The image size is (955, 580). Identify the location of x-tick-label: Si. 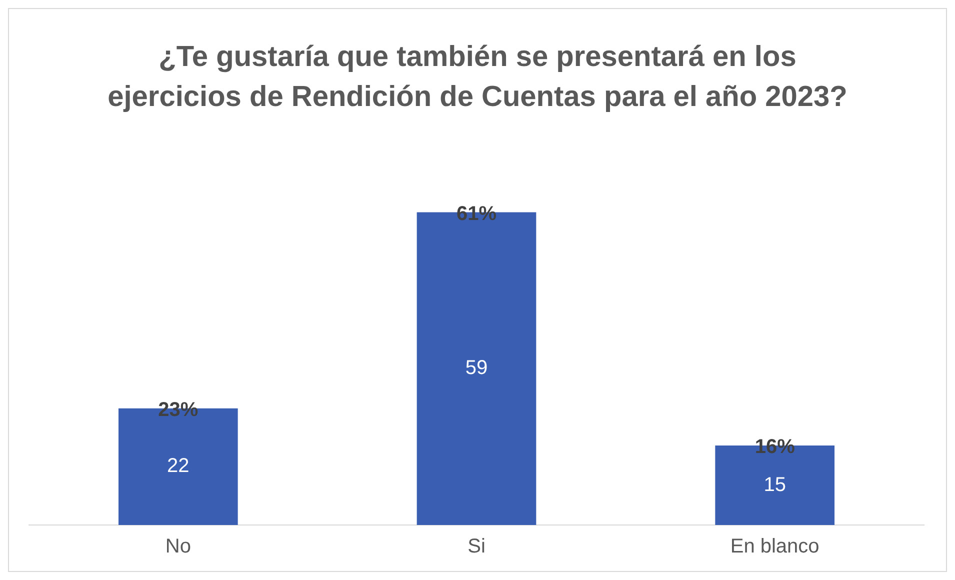
(477, 547).